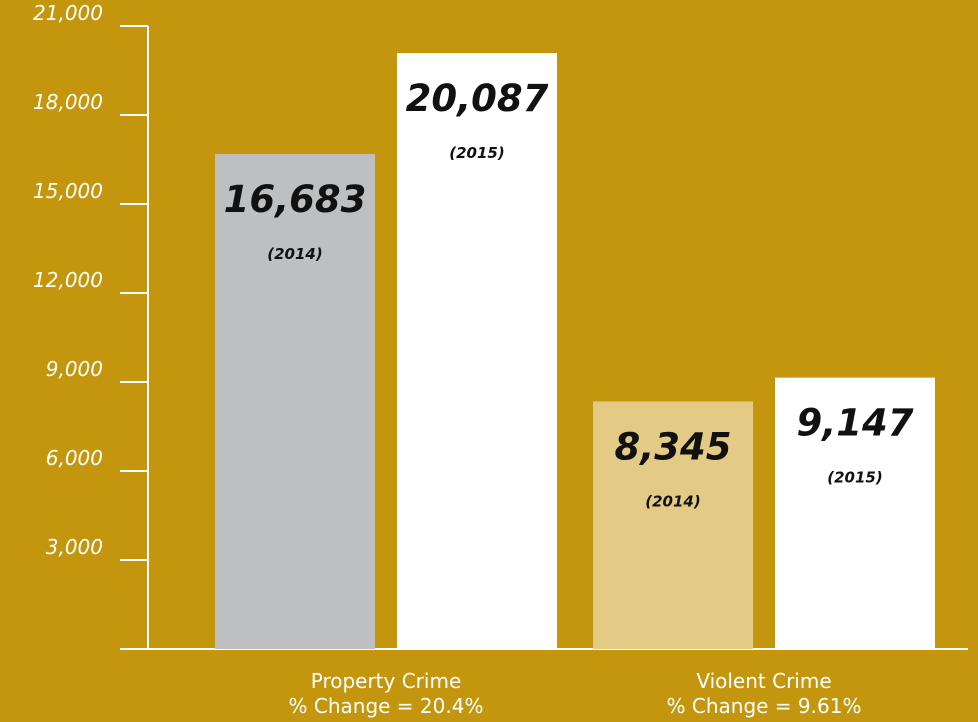 The width and height of the screenshot is (978, 722). What do you see at coordinates (386, 681) in the screenshot?
I see `category-label: Property Crime` at bounding box center [386, 681].